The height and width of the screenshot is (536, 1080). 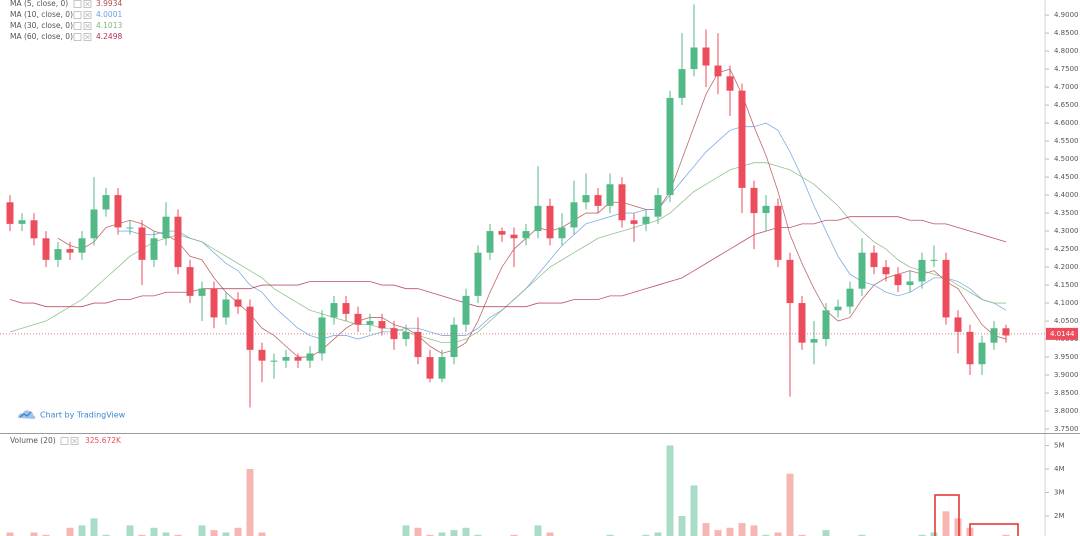 I want to click on y-tick-label: 4.8500, so click(x=1066, y=33).